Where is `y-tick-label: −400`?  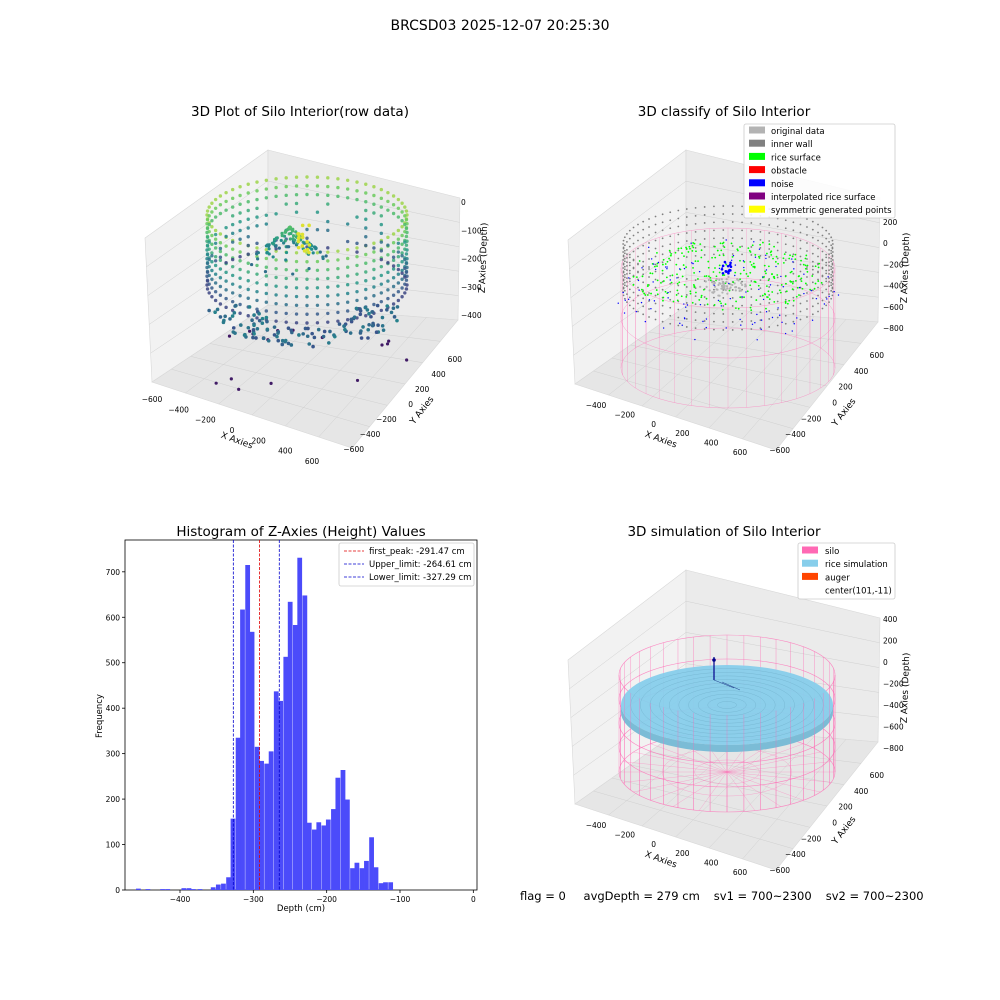 y-tick-label: −400 is located at coordinates (370, 434).